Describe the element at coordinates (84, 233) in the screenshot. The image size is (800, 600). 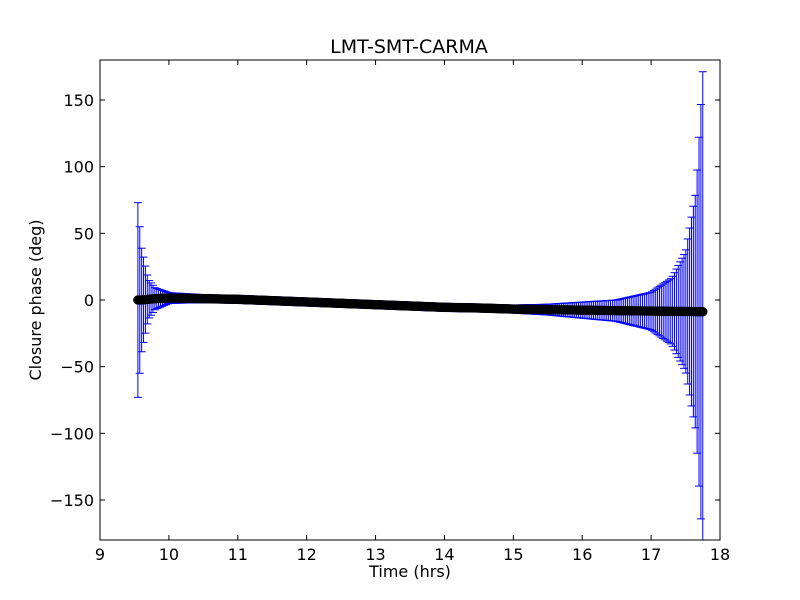
I see `y-tick-label: 50` at that location.